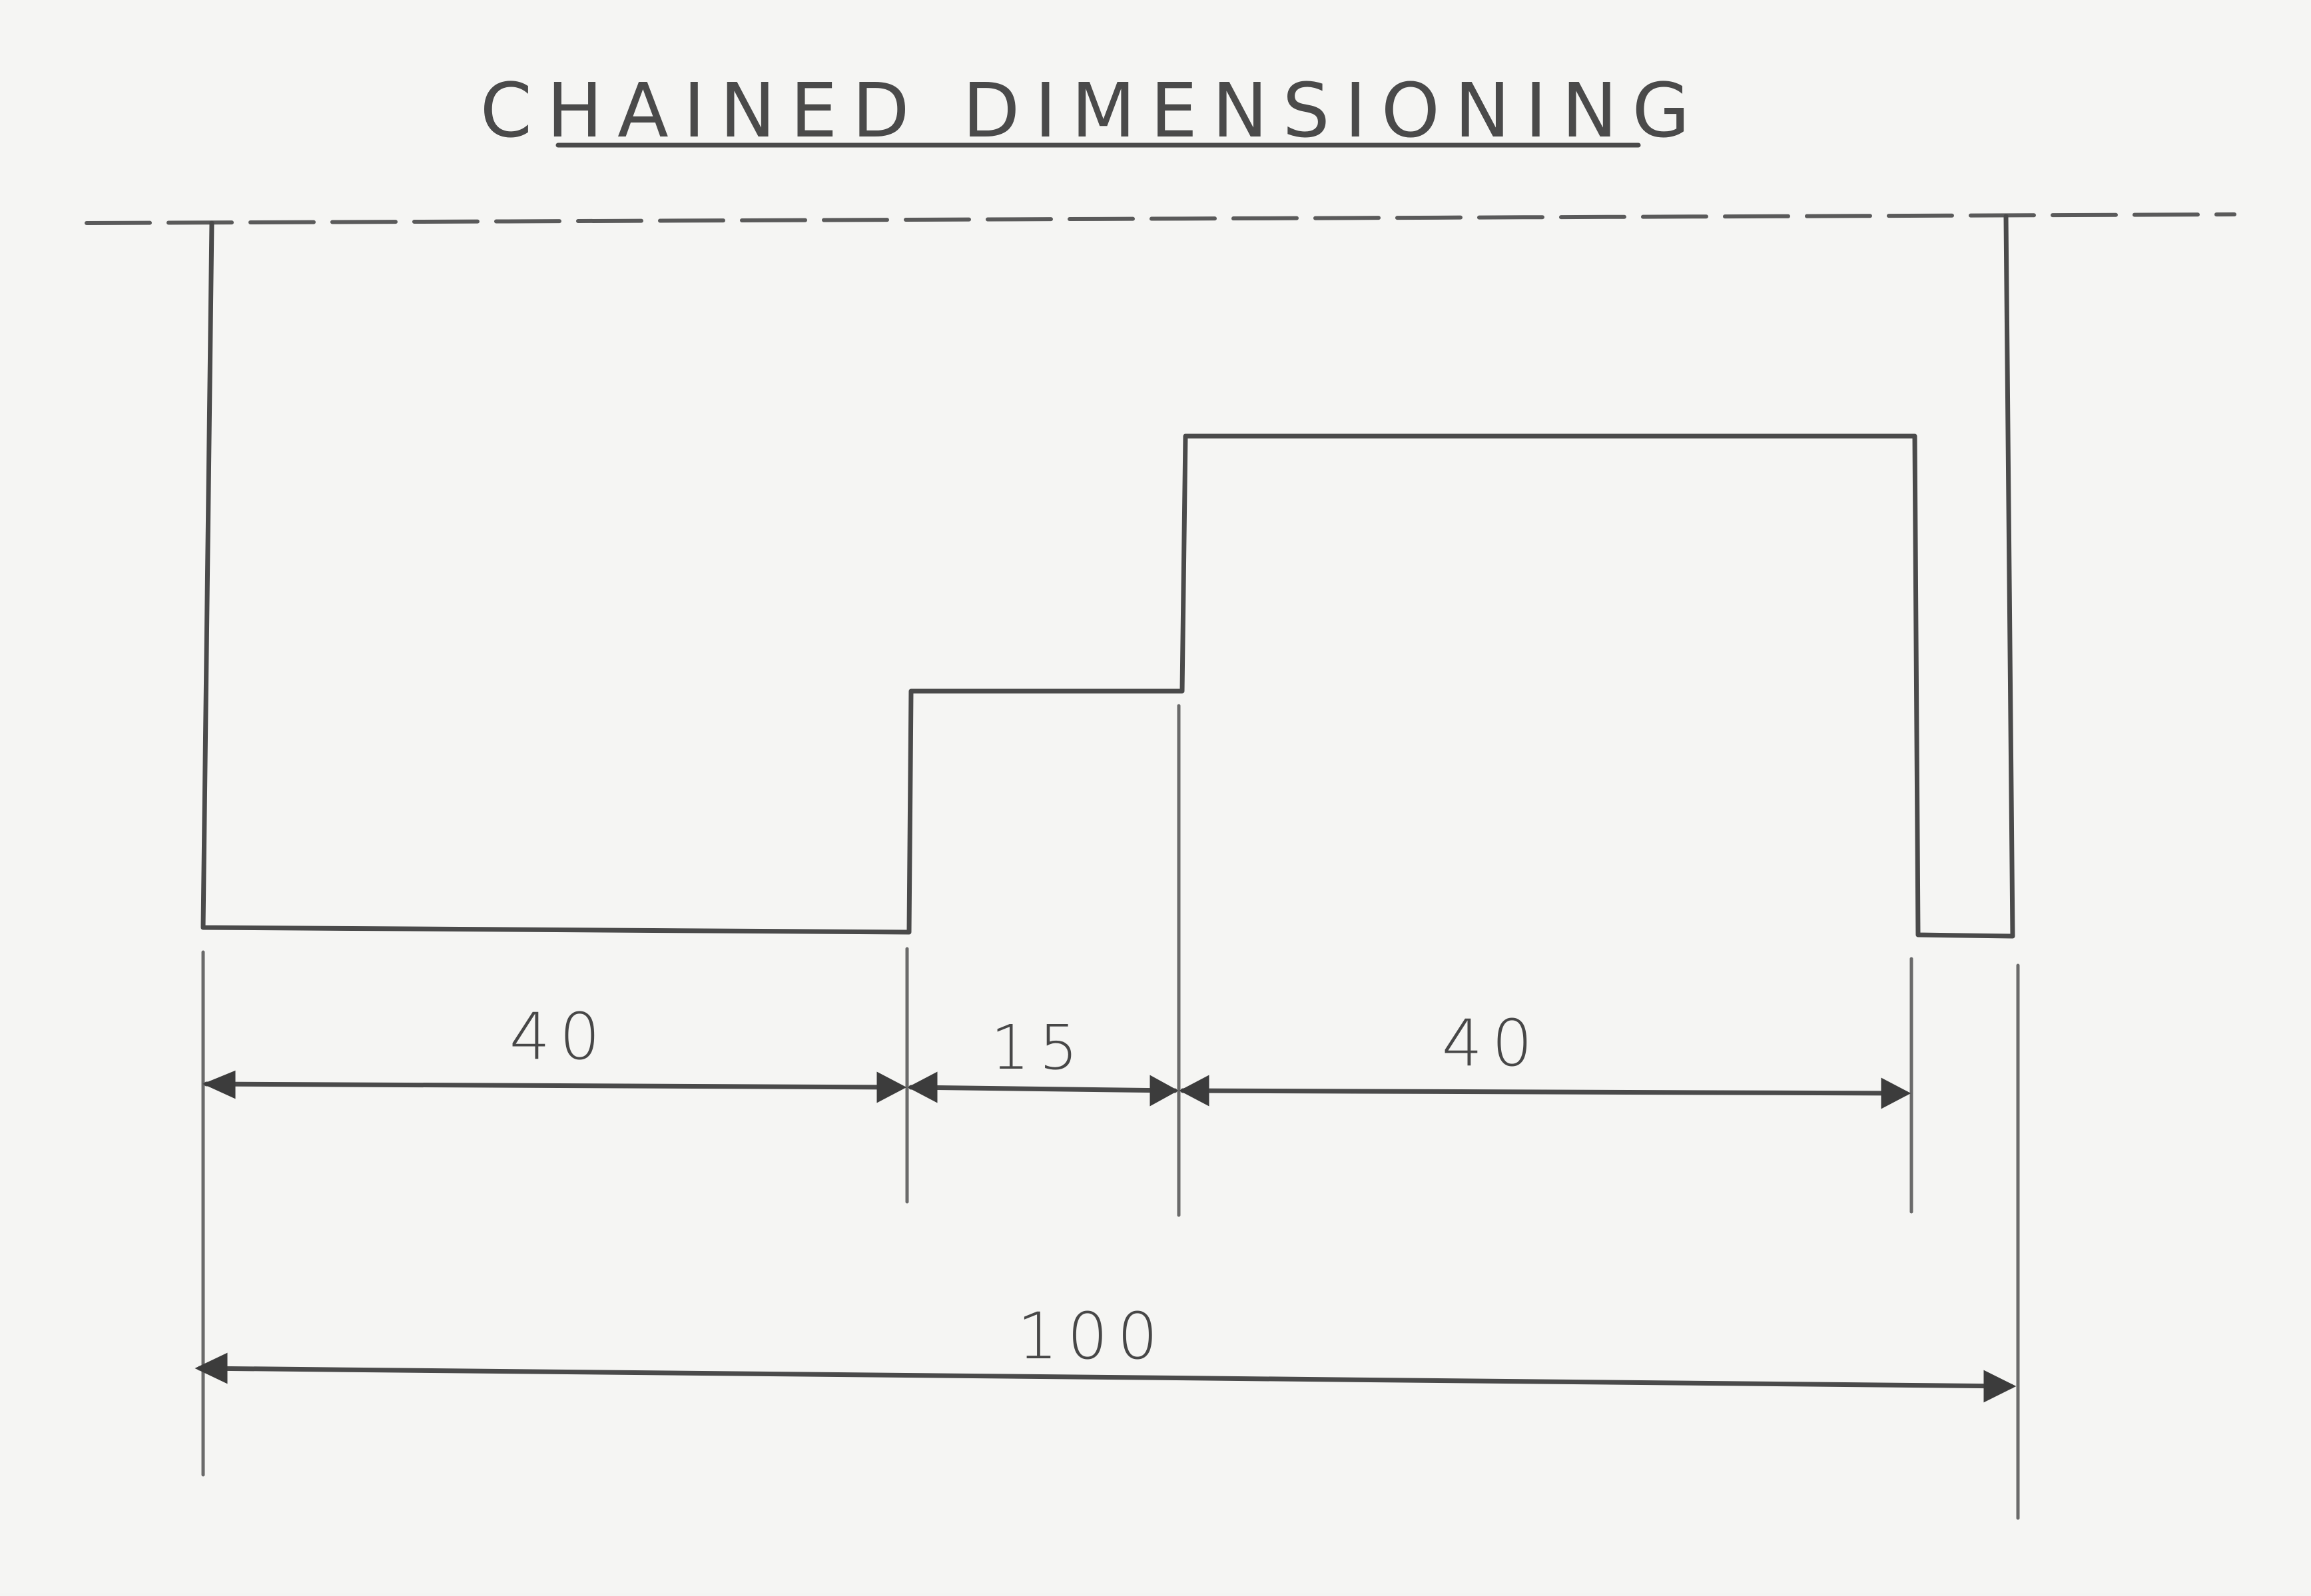 The height and width of the screenshot is (1596, 2311). What do you see at coordinates (1092, 1336) in the screenshot?
I see `dimension-label-overall: 100` at bounding box center [1092, 1336].